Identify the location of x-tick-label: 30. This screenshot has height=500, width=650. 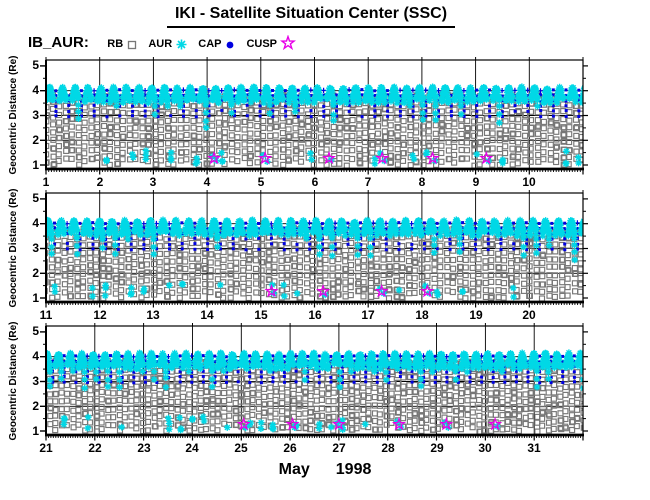
(485, 448).